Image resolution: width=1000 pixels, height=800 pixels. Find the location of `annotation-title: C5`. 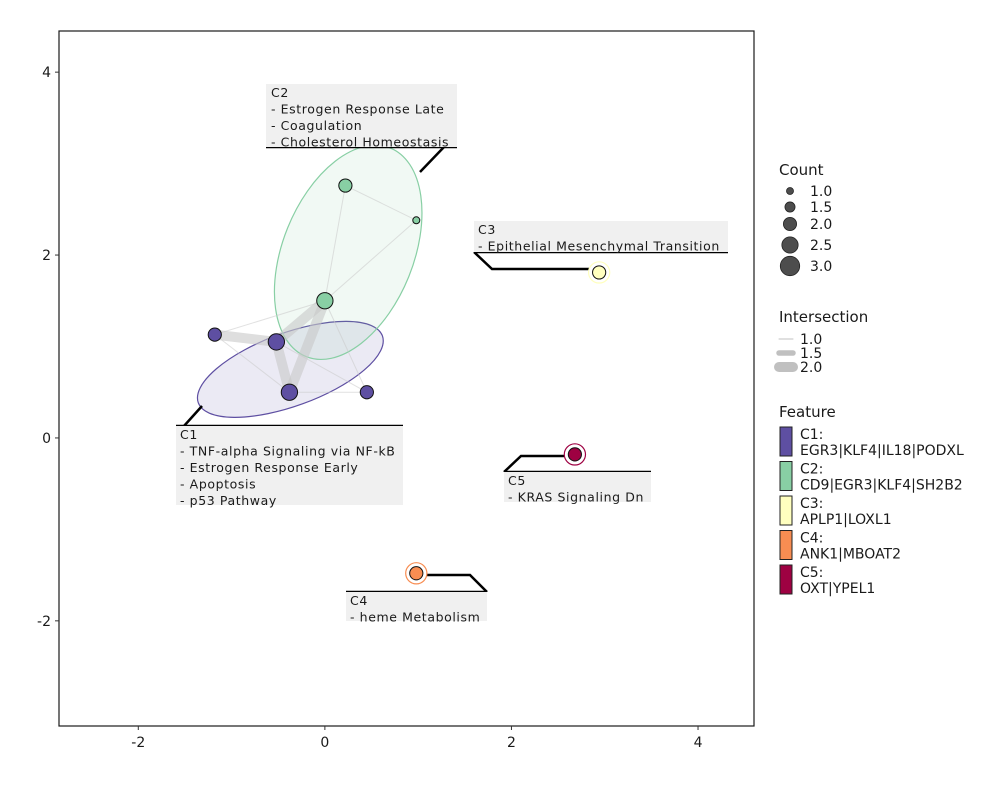

annotation-title: C5 is located at coordinates (517, 480).